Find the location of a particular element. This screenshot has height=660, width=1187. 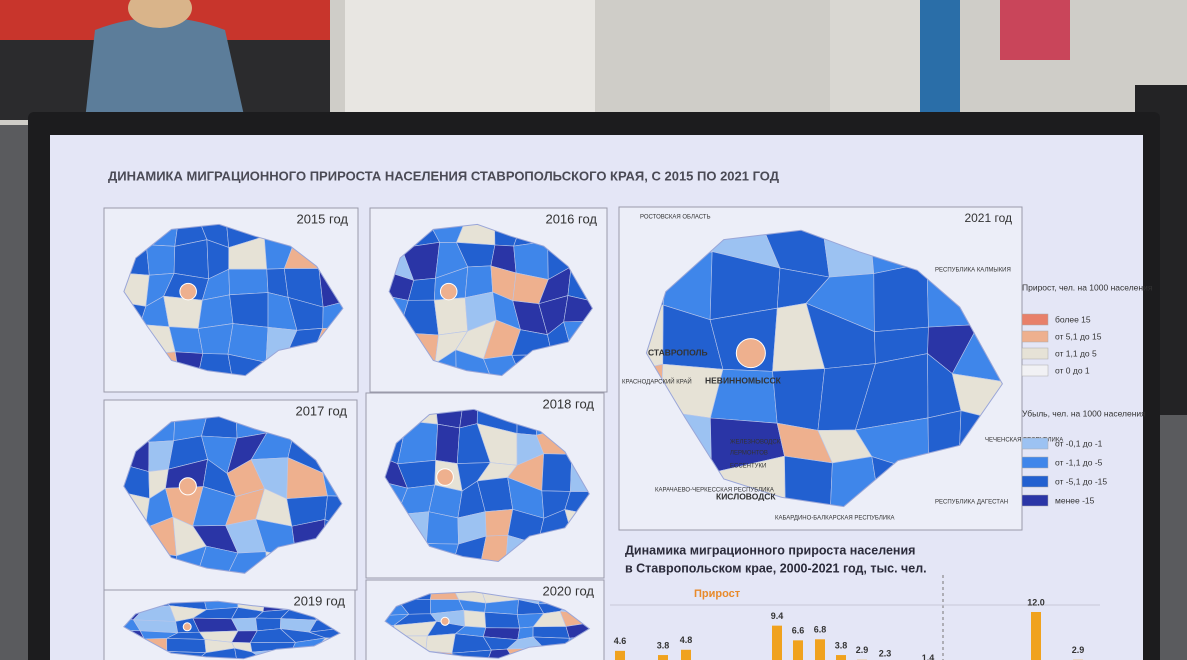

bar-value-label: 12.0 is located at coordinates (1036, 602).